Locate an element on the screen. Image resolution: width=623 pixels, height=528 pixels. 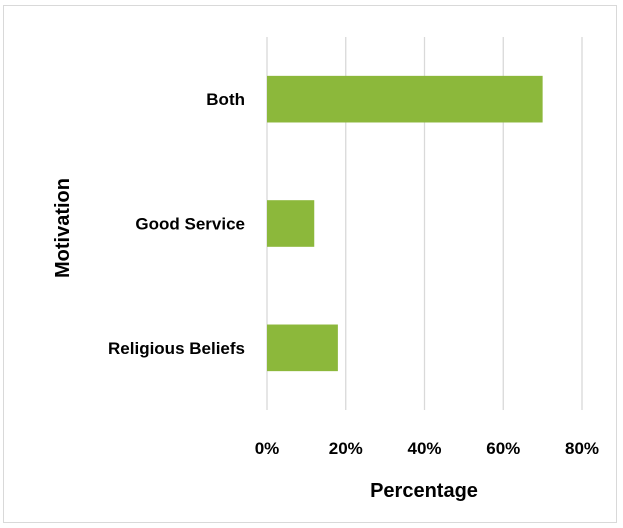
category-label: Good Service is located at coordinates (190, 224).